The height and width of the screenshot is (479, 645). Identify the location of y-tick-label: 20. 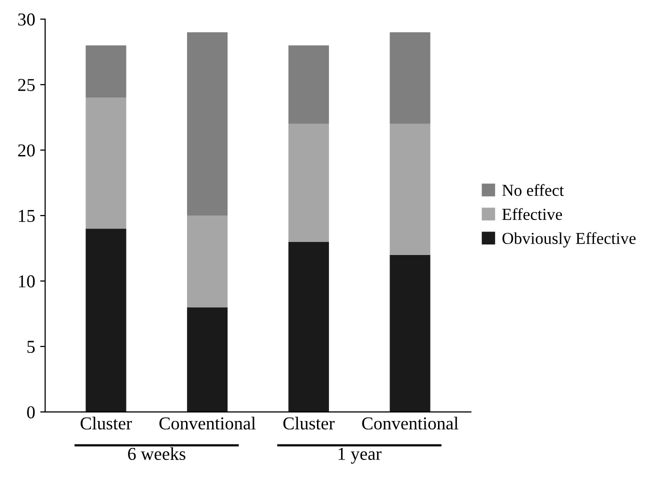
(26, 150).